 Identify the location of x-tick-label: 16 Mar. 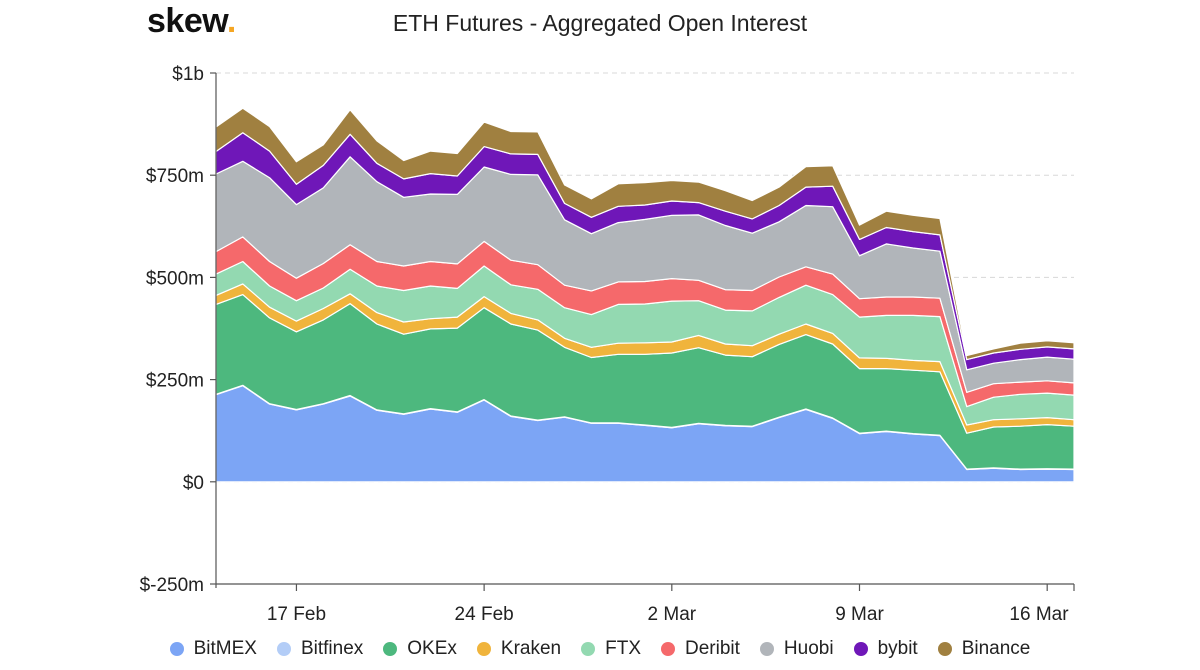
(1039, 614).